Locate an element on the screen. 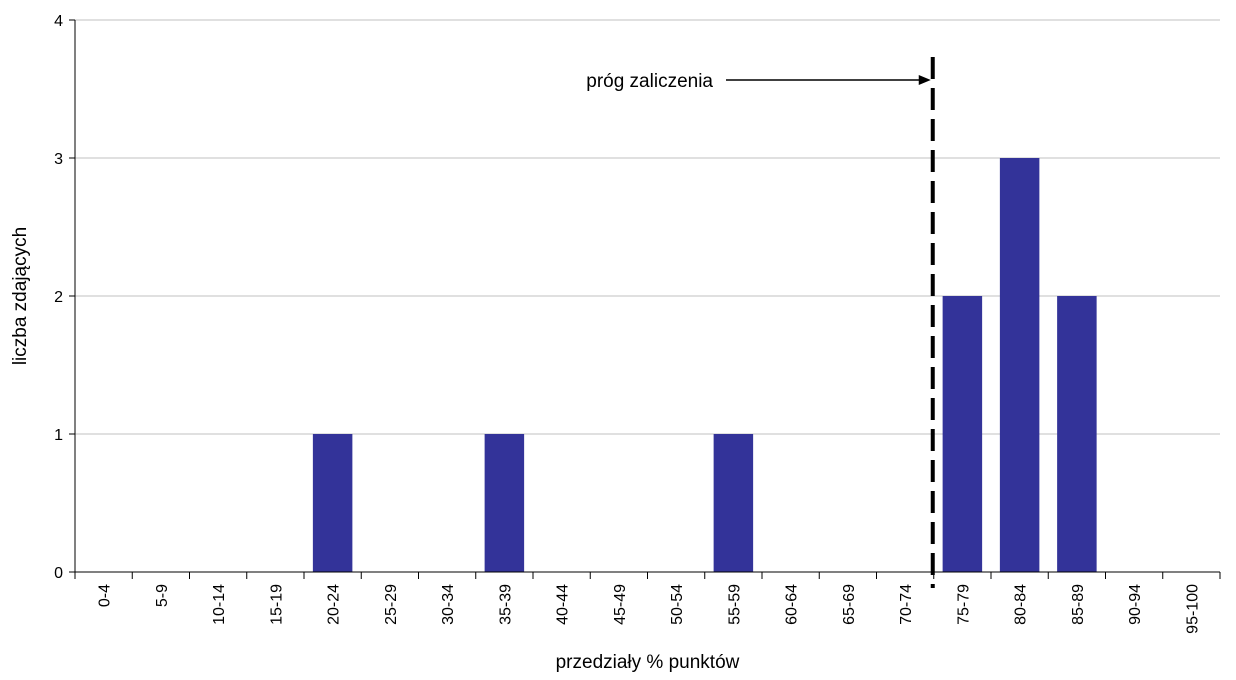  x-tick-label: 5-9 is located at coordinates (162, 595).